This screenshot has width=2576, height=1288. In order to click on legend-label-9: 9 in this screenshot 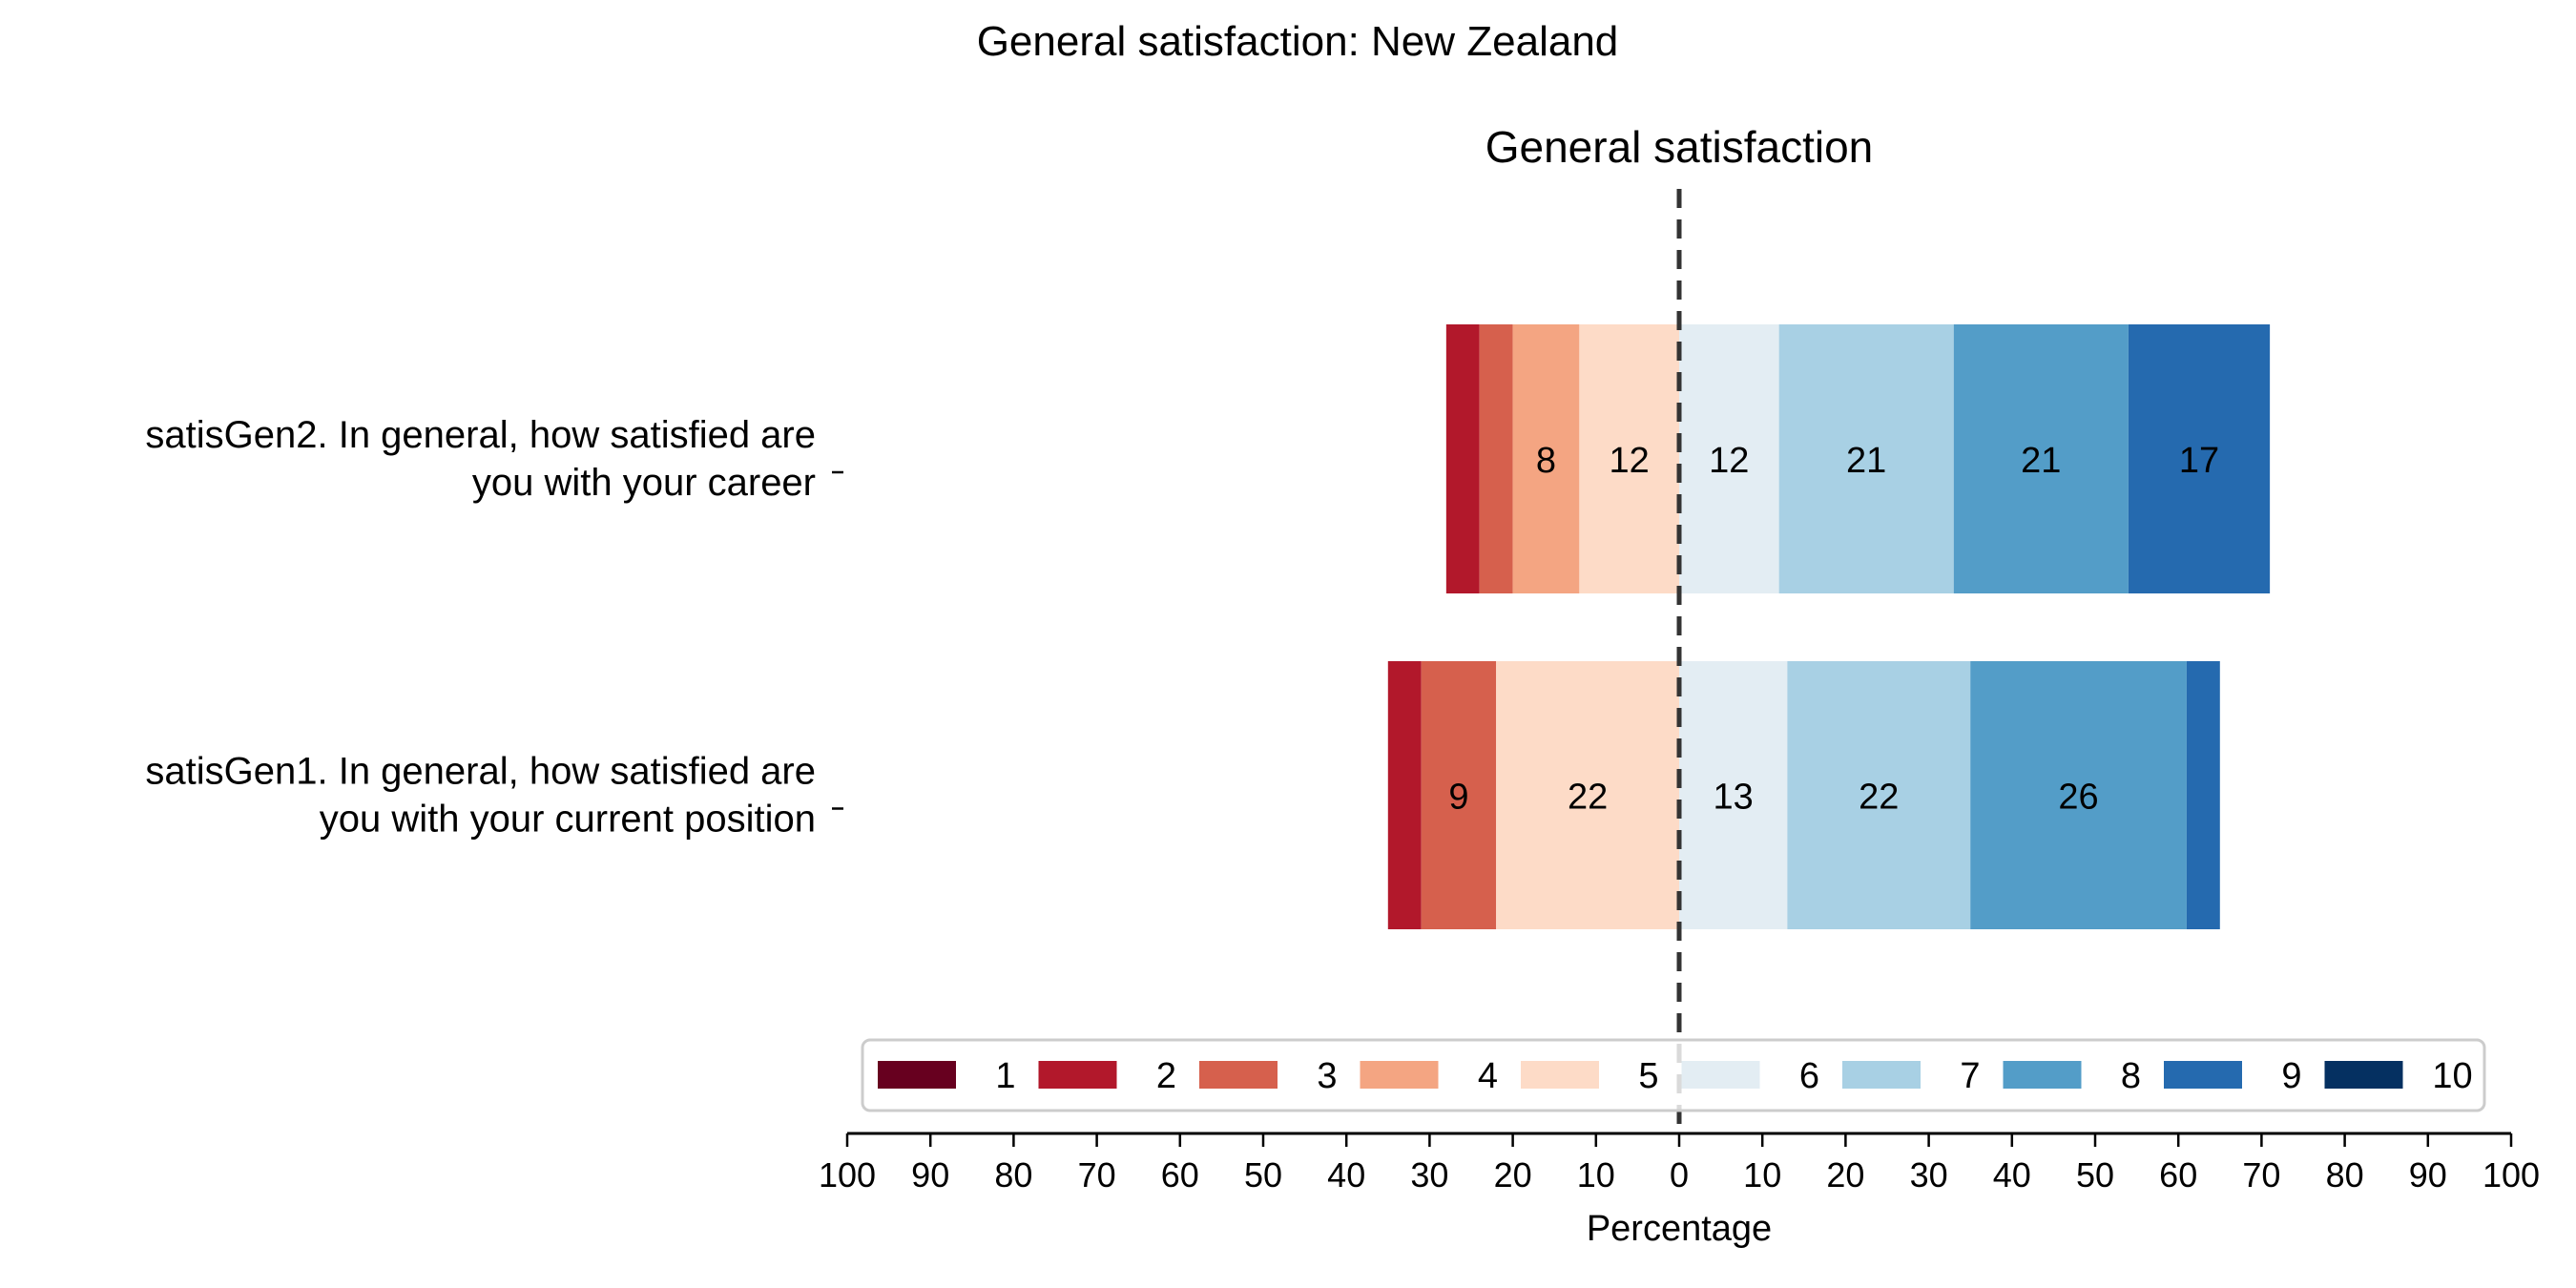, I will do `click(2291, 1076)`.